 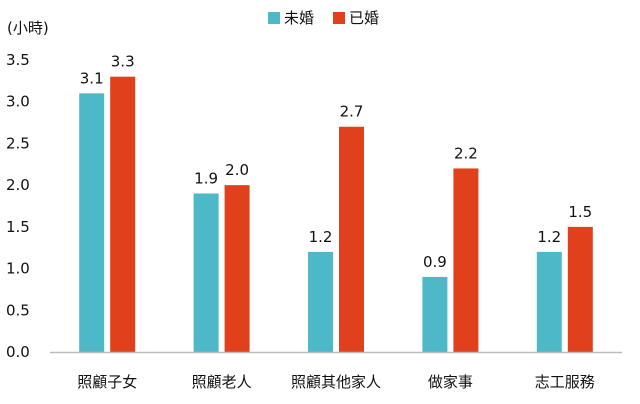 What do you see at coordinates (466, 153) in the screenshot?
I see `data-label-married: 2.2` at bounding box center [466, 153].